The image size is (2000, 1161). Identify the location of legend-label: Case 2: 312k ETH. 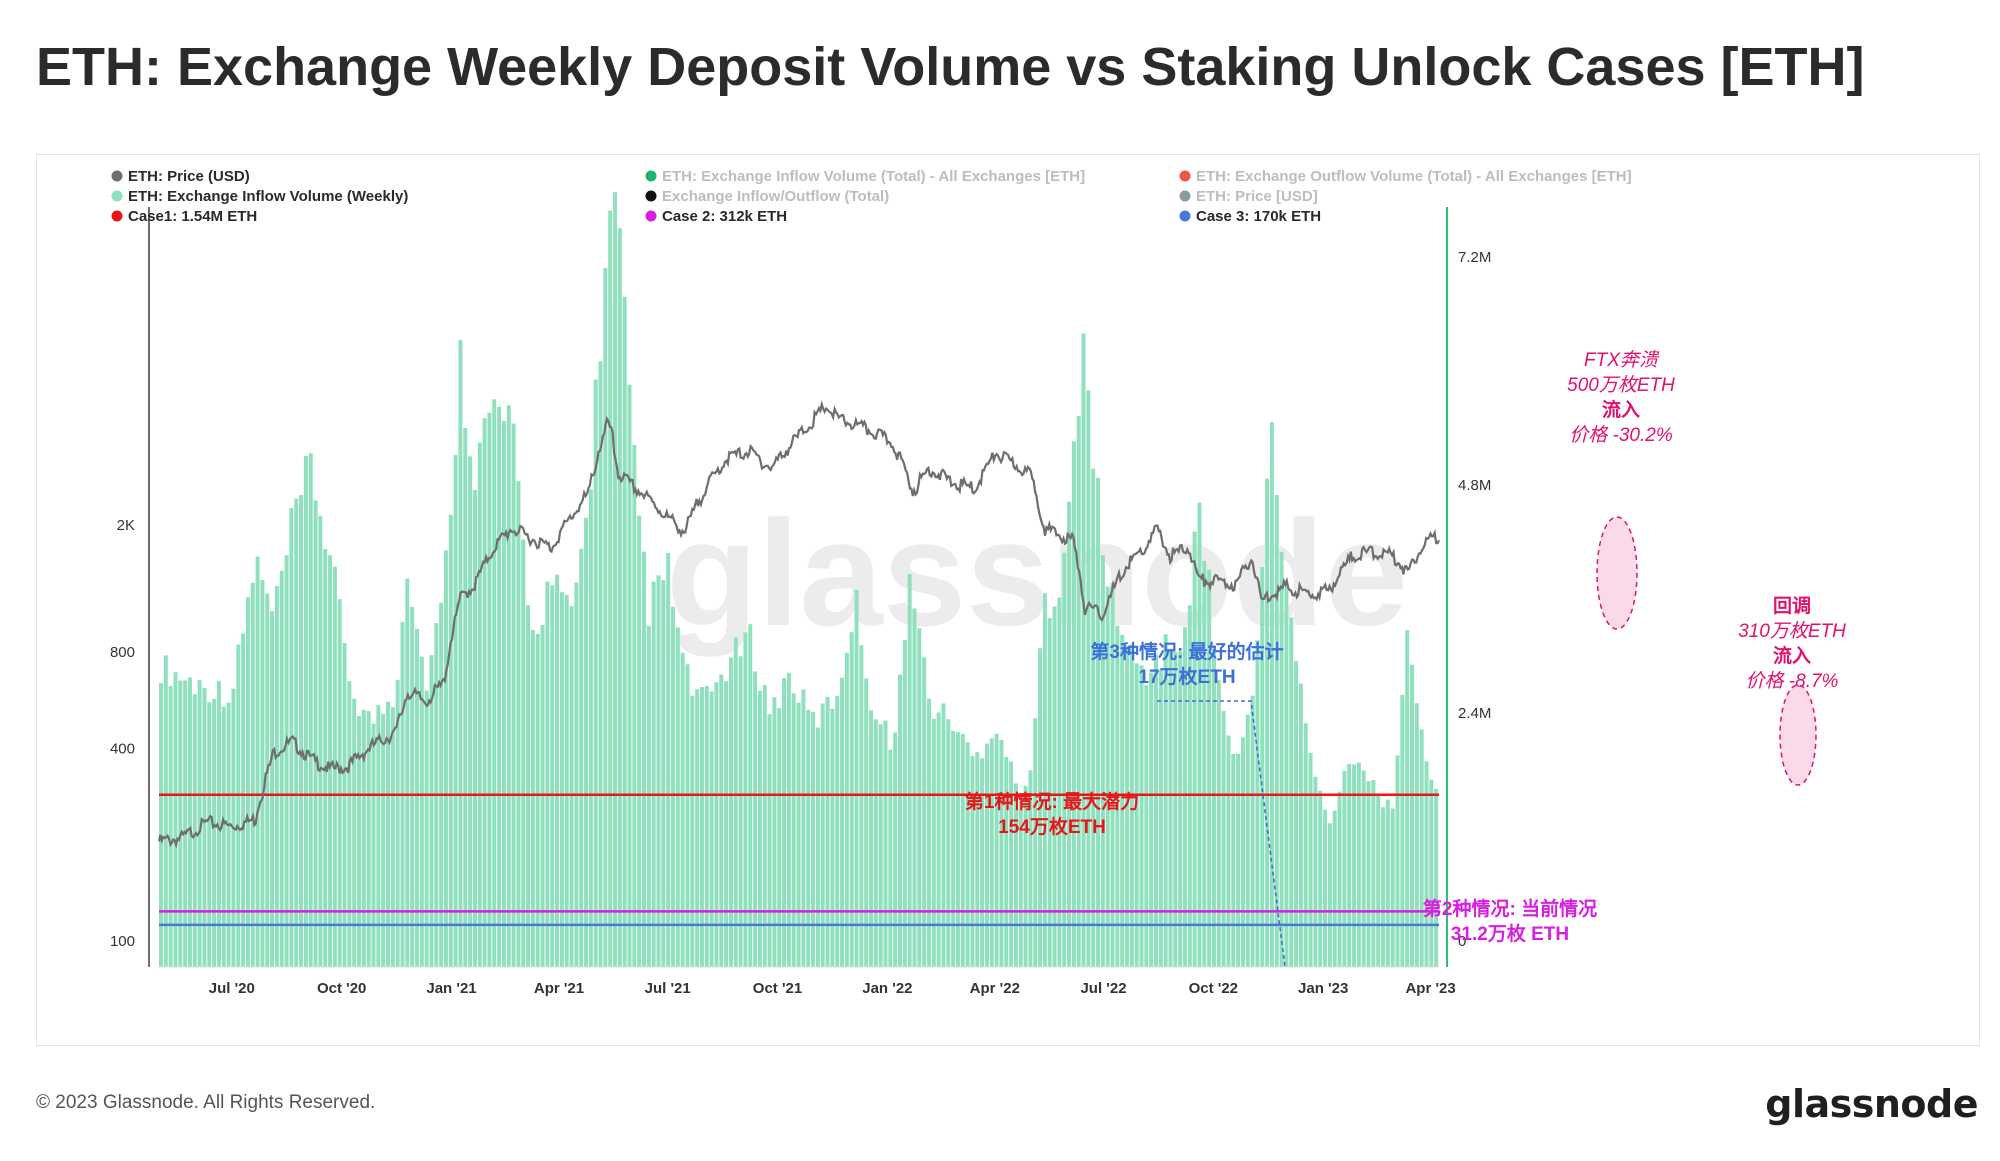
(724, 216).